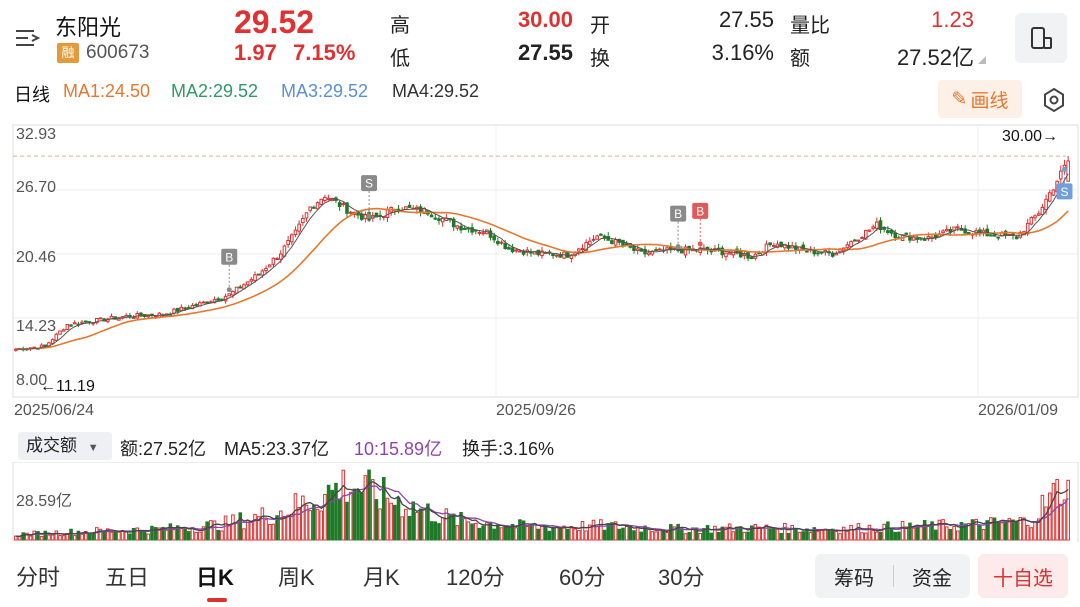 The height and width of the screenshot is (607, 1080). I want to click on stock-name: 东阳光, so click(88, 27).